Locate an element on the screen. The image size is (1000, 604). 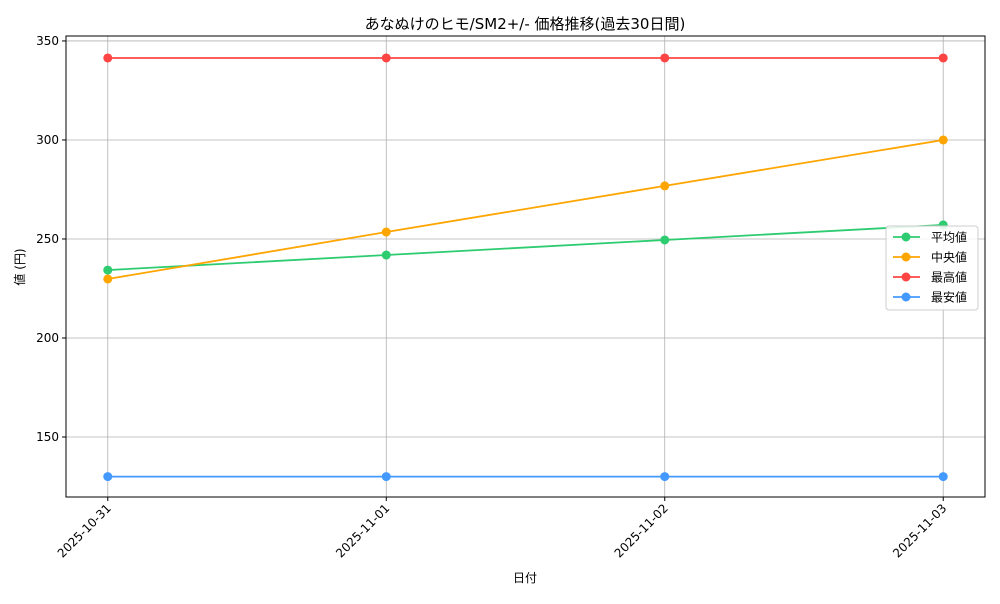
y-tick-label: 250 is located at coordinates (47, 239).